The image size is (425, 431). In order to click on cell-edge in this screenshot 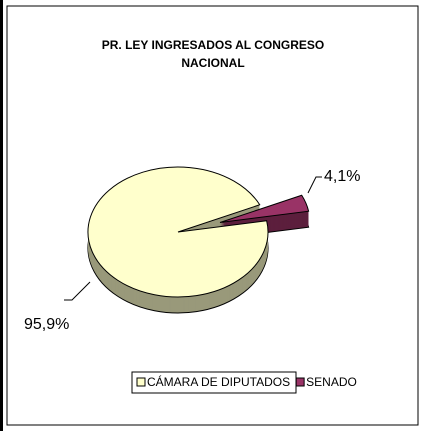, I will do `click(1, 215)`.